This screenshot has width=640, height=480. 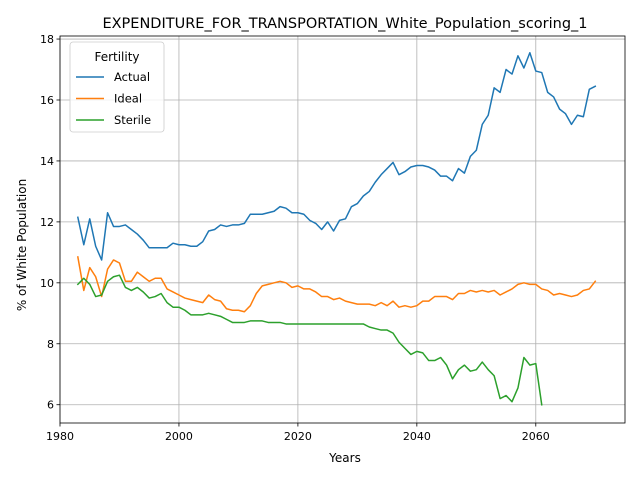 I want to click on legend-label-sterile: Sterile, so click(x=132, y=120).